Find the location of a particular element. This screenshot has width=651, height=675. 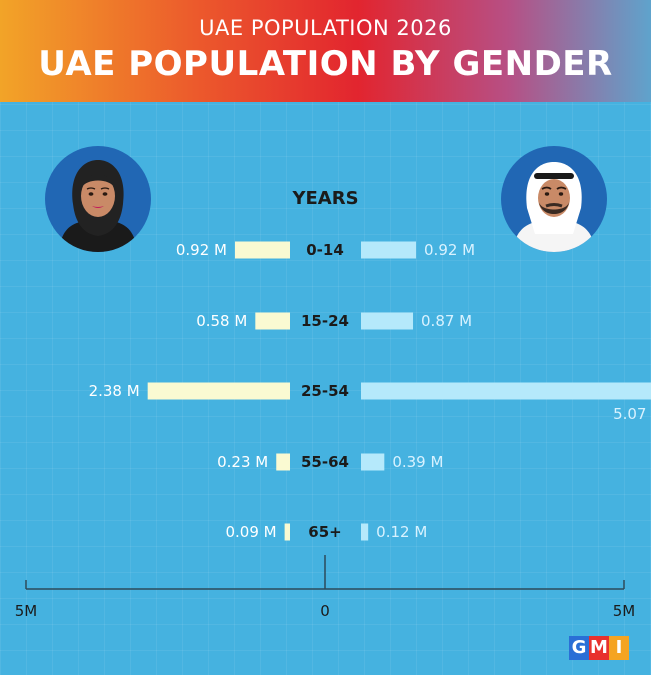

value-label-right: 5.07 M is located at coordinates (632, 414).